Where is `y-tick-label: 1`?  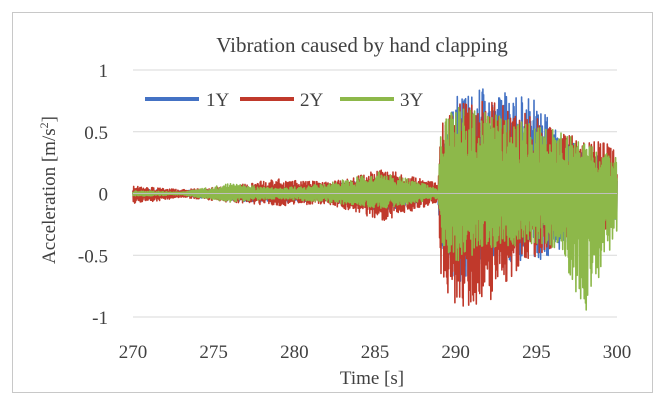
y-tick-label: 1 is located at coordinates (104, 71).